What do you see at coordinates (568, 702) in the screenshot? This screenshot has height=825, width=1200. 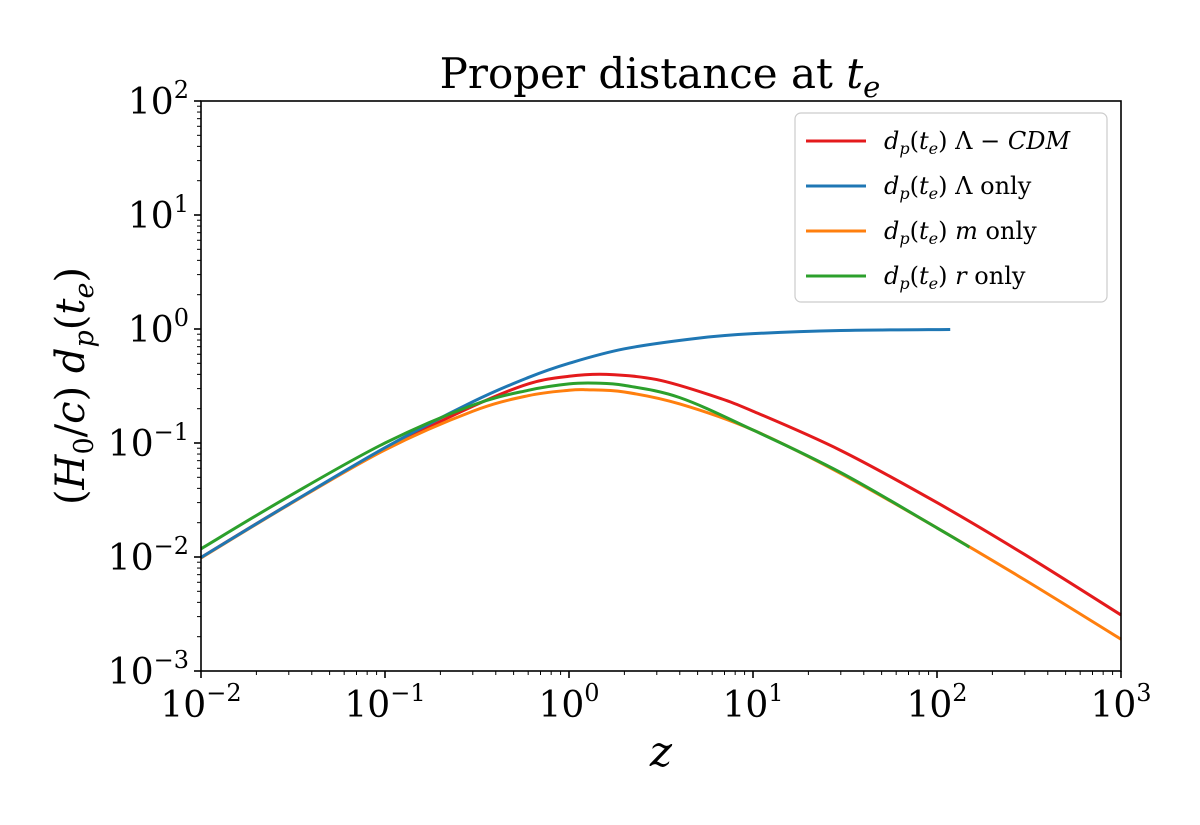 I see `x-tick-label: 10⁰` at bounding box center [568, 702].